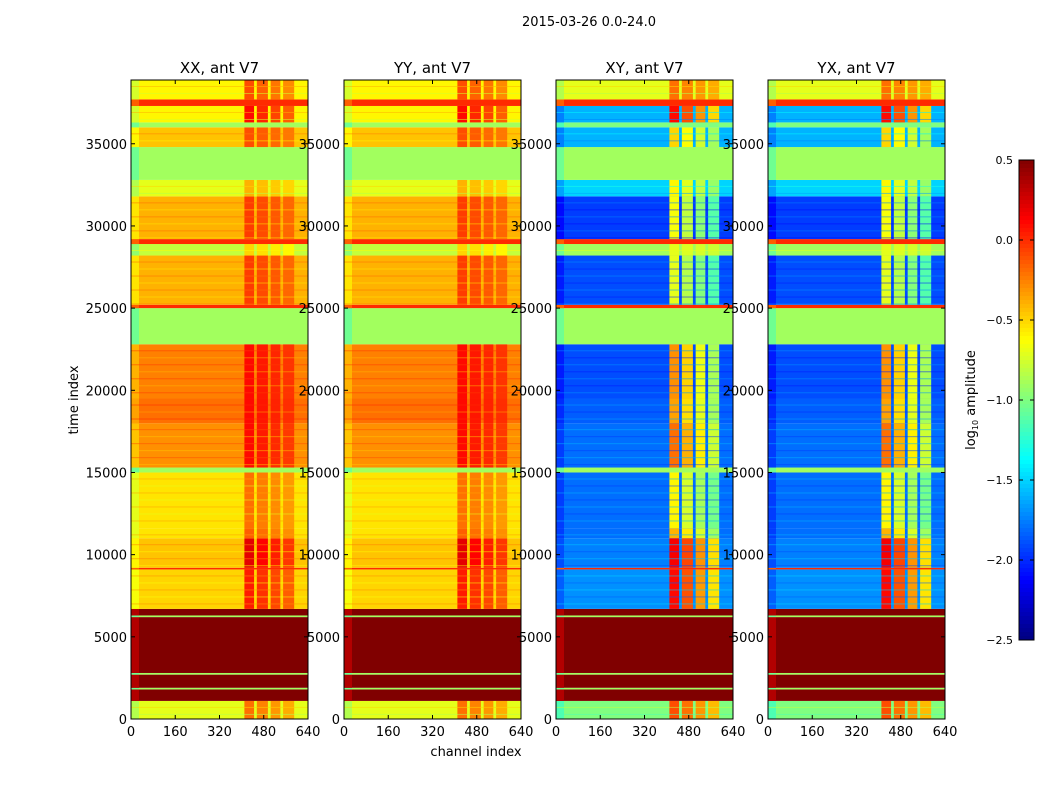 This screenshot has height=804, width=1050. Describe the element at coordinates (556, 732) in the screenshot. I see `x-tick-label: 0` at that location.